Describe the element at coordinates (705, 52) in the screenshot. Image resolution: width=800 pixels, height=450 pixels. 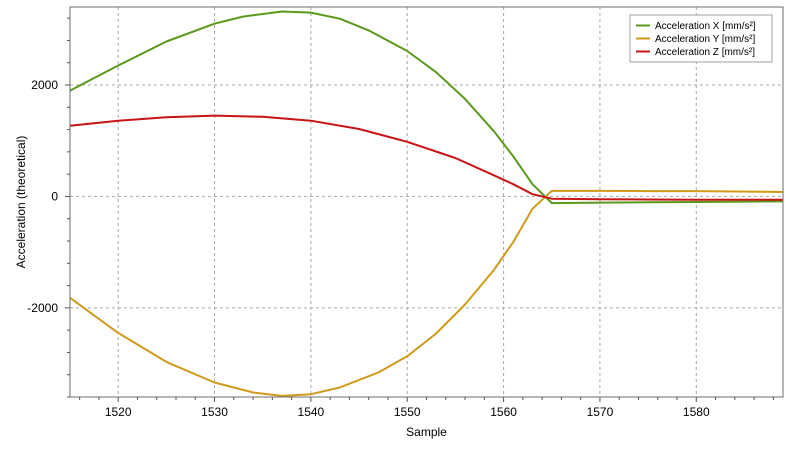
I see `legend-label-3: Acceleration Z [mm/s²]` at that location.